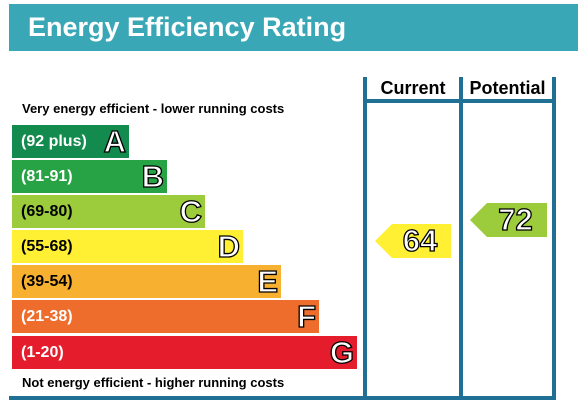 Image resolution: width=578 pixels, height=408 pixels. I want to click on current-rating-value: 64, so click(420, 240).